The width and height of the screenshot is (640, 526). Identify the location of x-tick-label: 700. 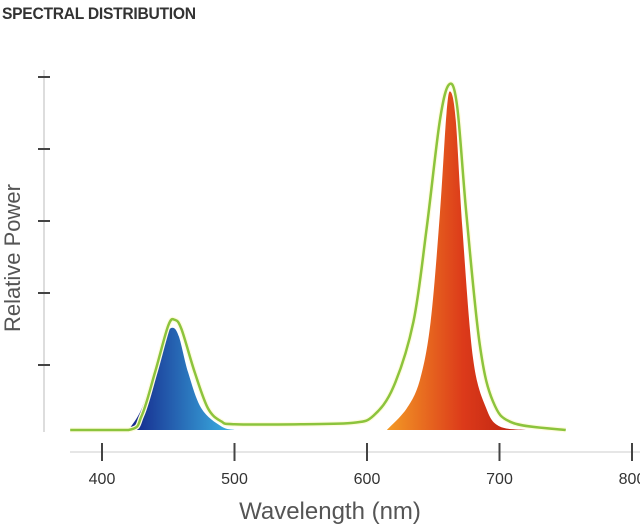
(499, 479).